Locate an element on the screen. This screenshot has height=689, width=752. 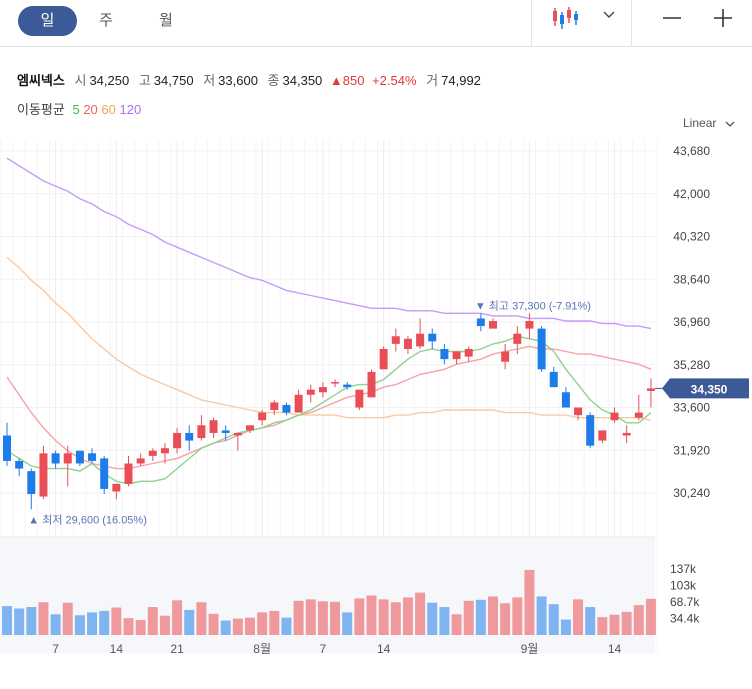
current-price-badge is located at coordinates (705, 388).